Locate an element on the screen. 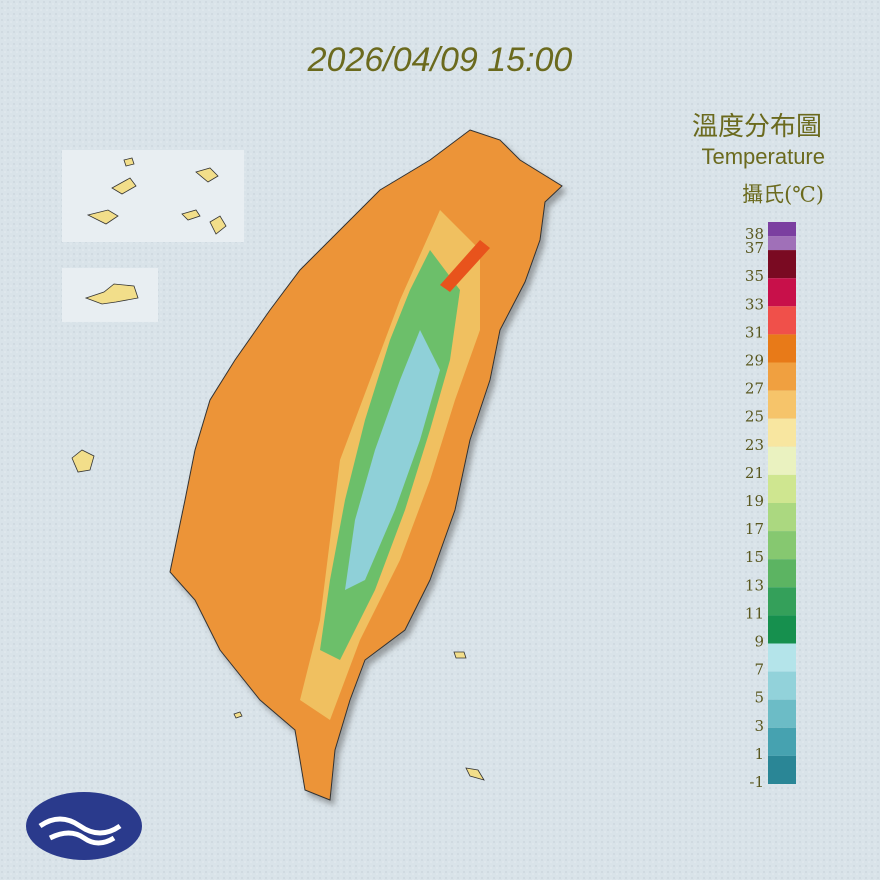  legend-subtitle: Temperature is located at coordinates (763, 156).